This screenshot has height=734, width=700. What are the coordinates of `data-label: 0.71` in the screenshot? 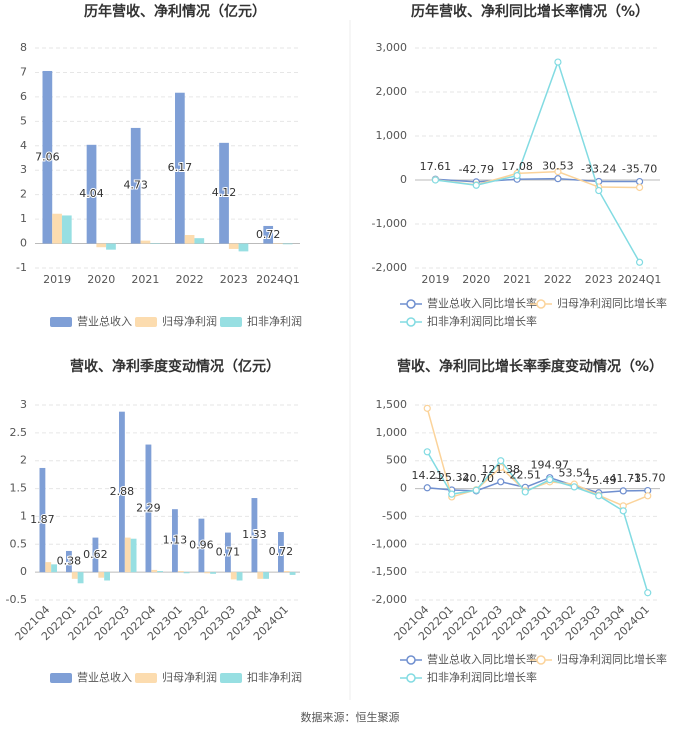 It's located at (228, 551).